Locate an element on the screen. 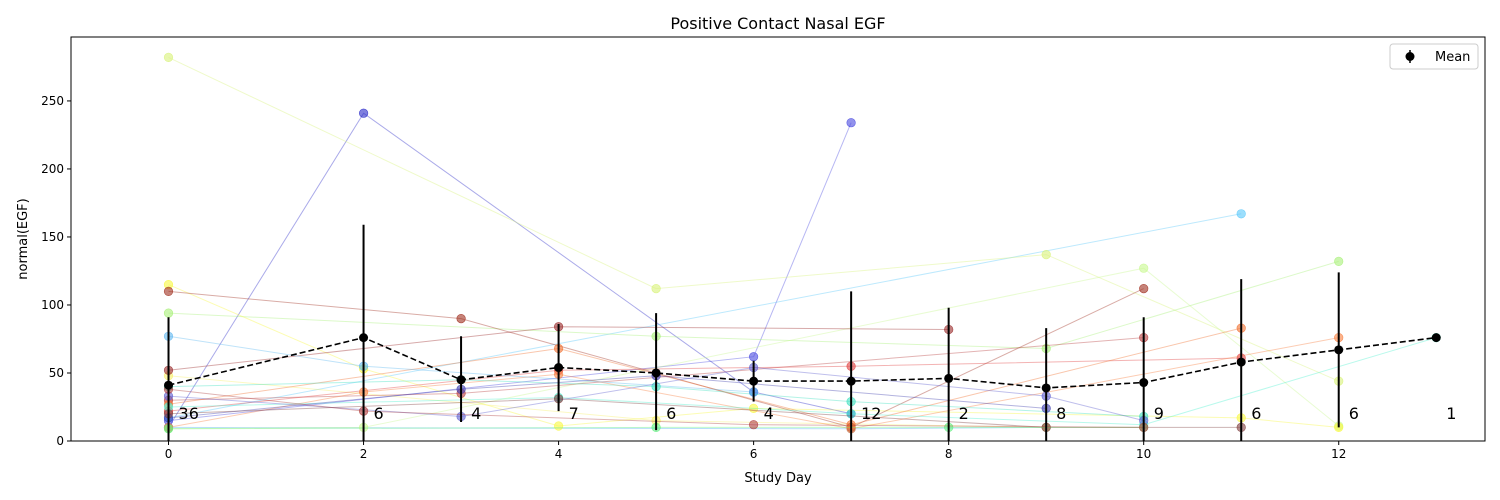  x-tick-label: 10 is located at coordinates (1143, 454).